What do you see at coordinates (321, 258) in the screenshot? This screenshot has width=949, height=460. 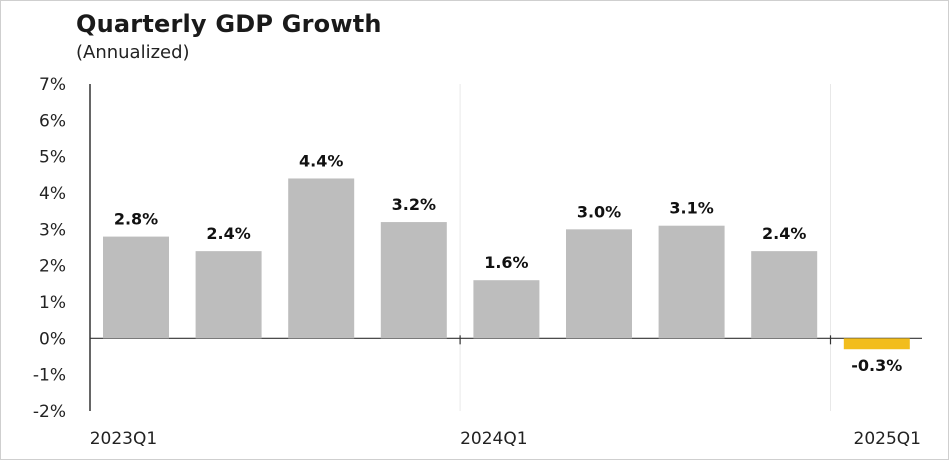 I see `bar-2023Q3` at bounding box center [321, 258].